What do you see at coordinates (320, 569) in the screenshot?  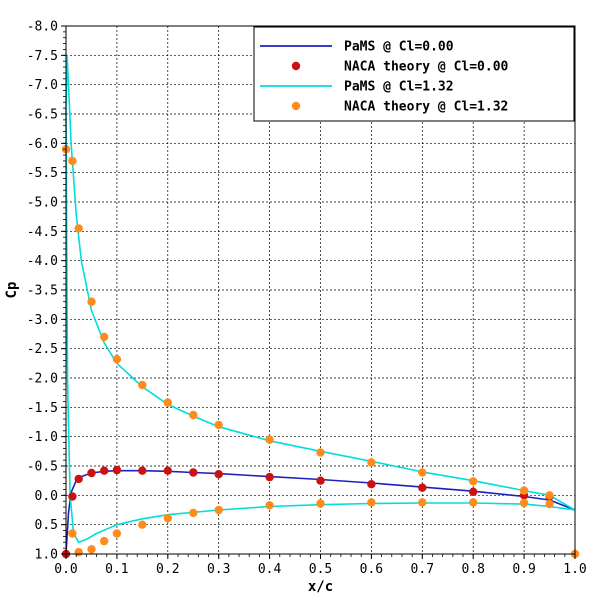 I see `x-tick-label: 0.5` at bounding box center [320, 569].